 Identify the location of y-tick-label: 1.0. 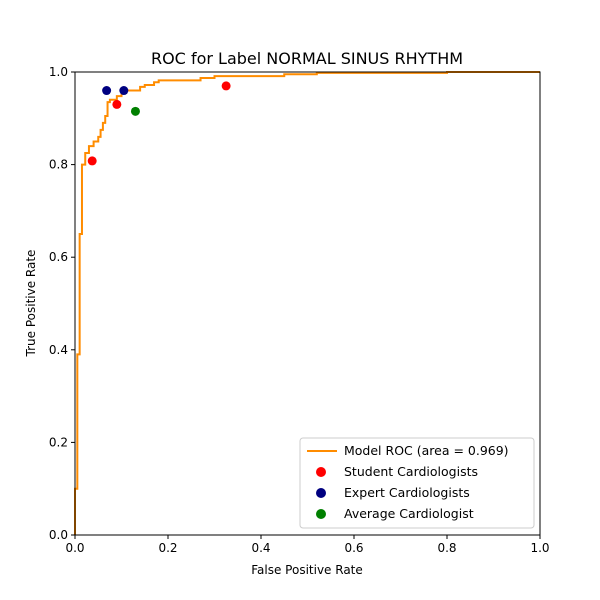
(58, 72).